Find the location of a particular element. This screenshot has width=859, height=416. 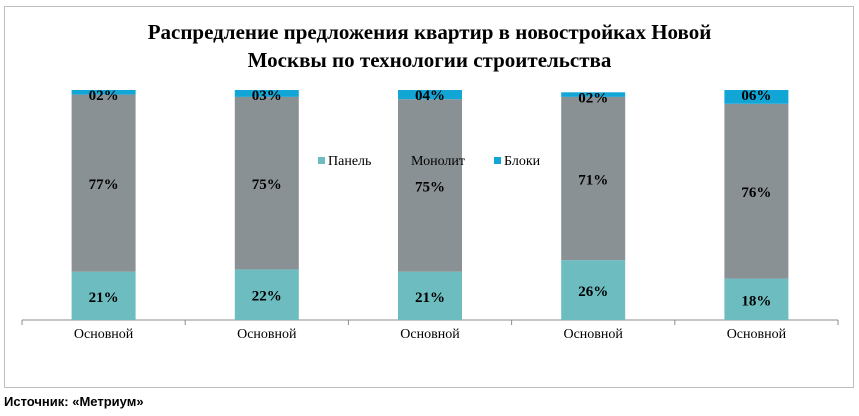

data-label: 71% is located at coordinates (593, 181).